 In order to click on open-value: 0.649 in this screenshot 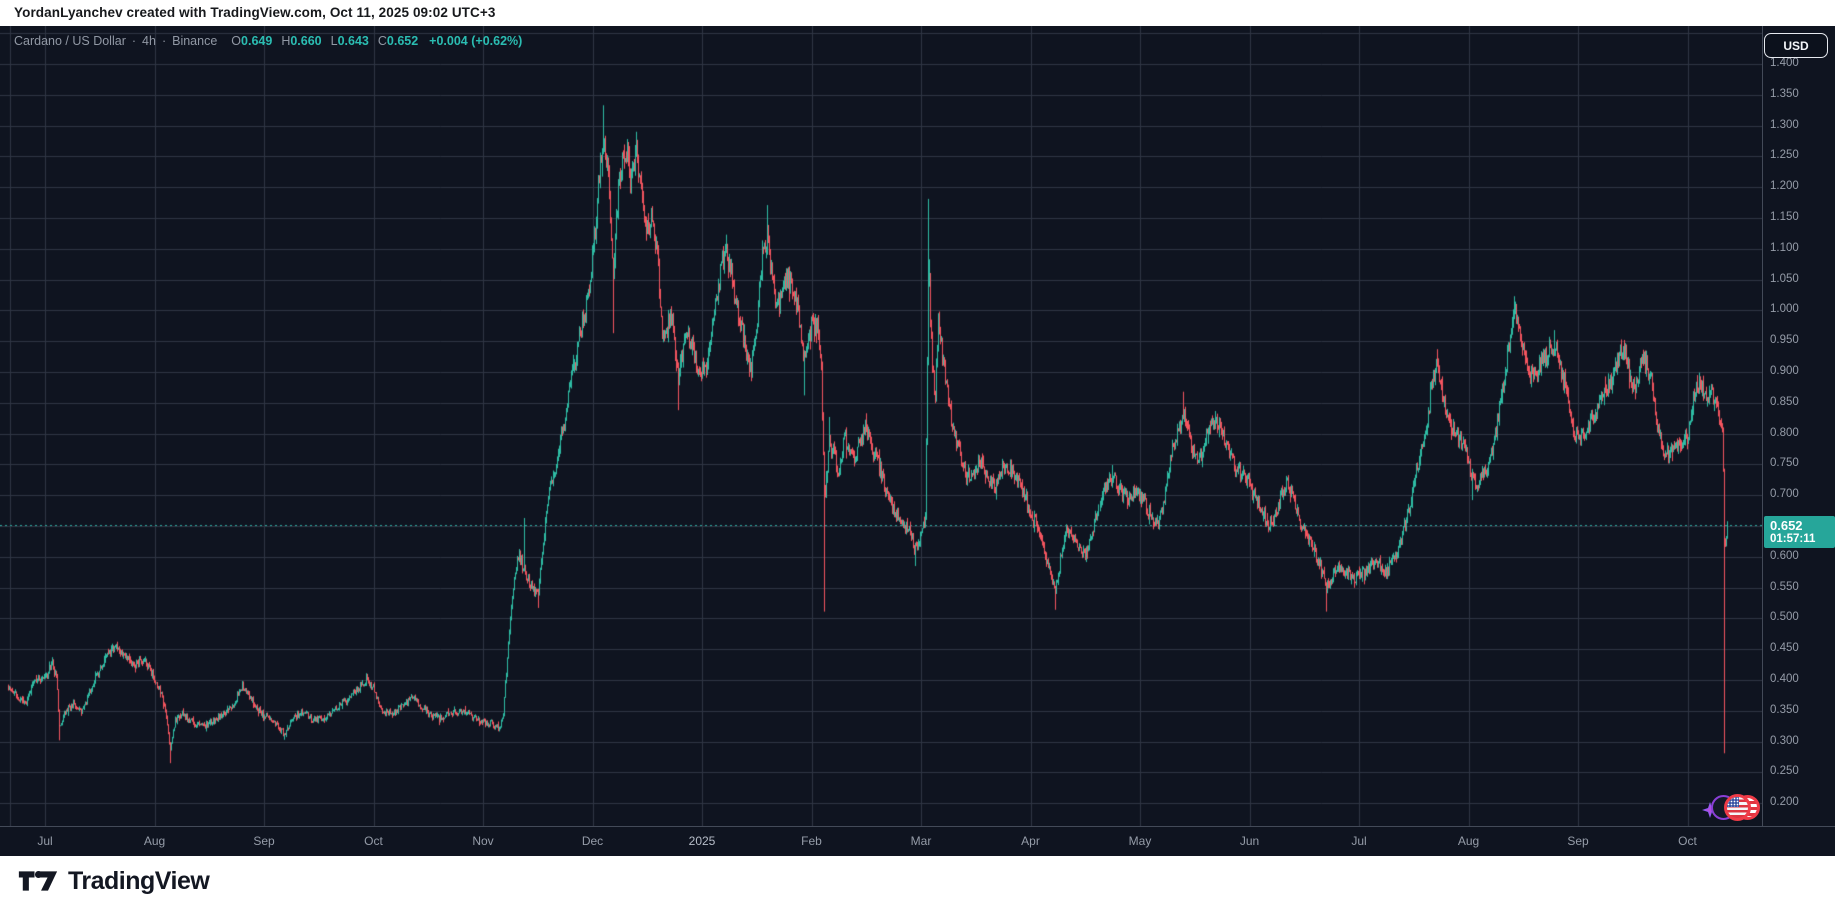, I will do `click(257, 41)`.